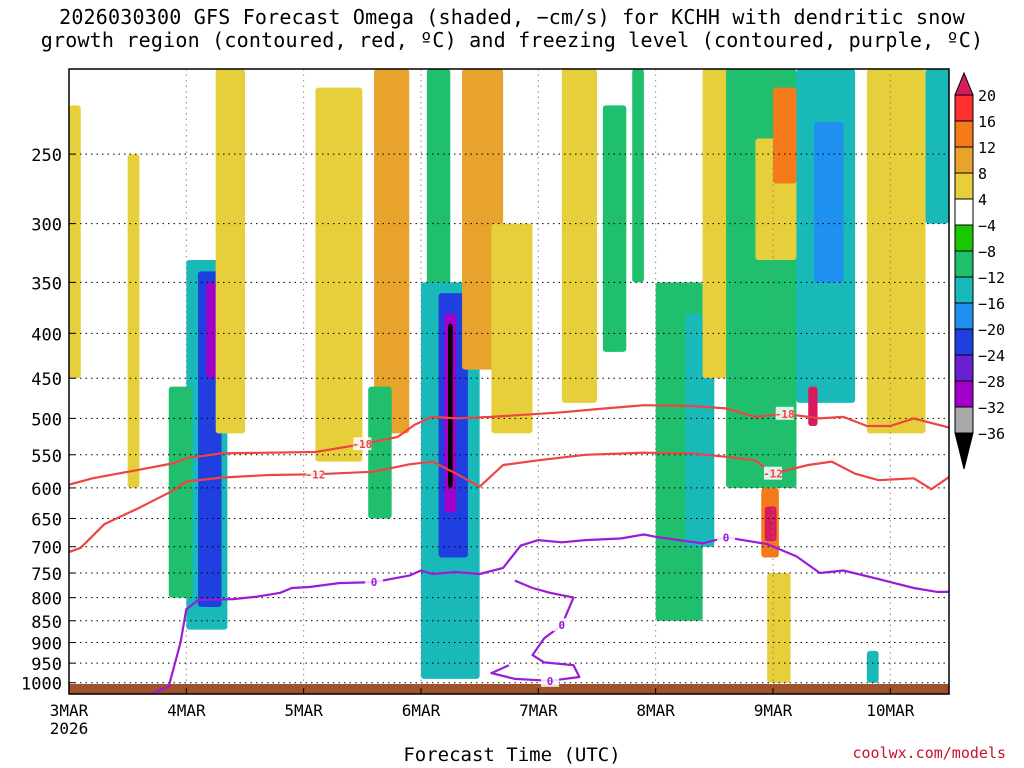 The width and height of the screenshot is (1024, 768). I want to click on colorbar-top-arrow, so click(964, 83).